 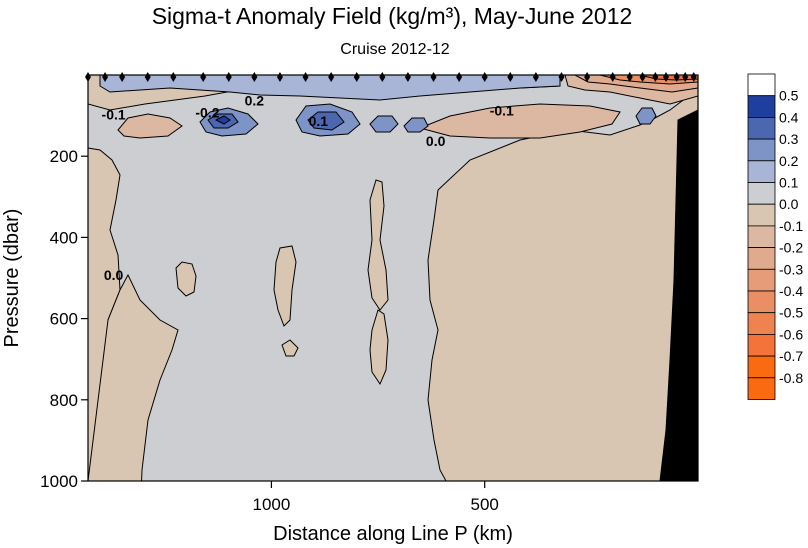 I want to click on region-negative-lobe, so click(x=133, y=377).